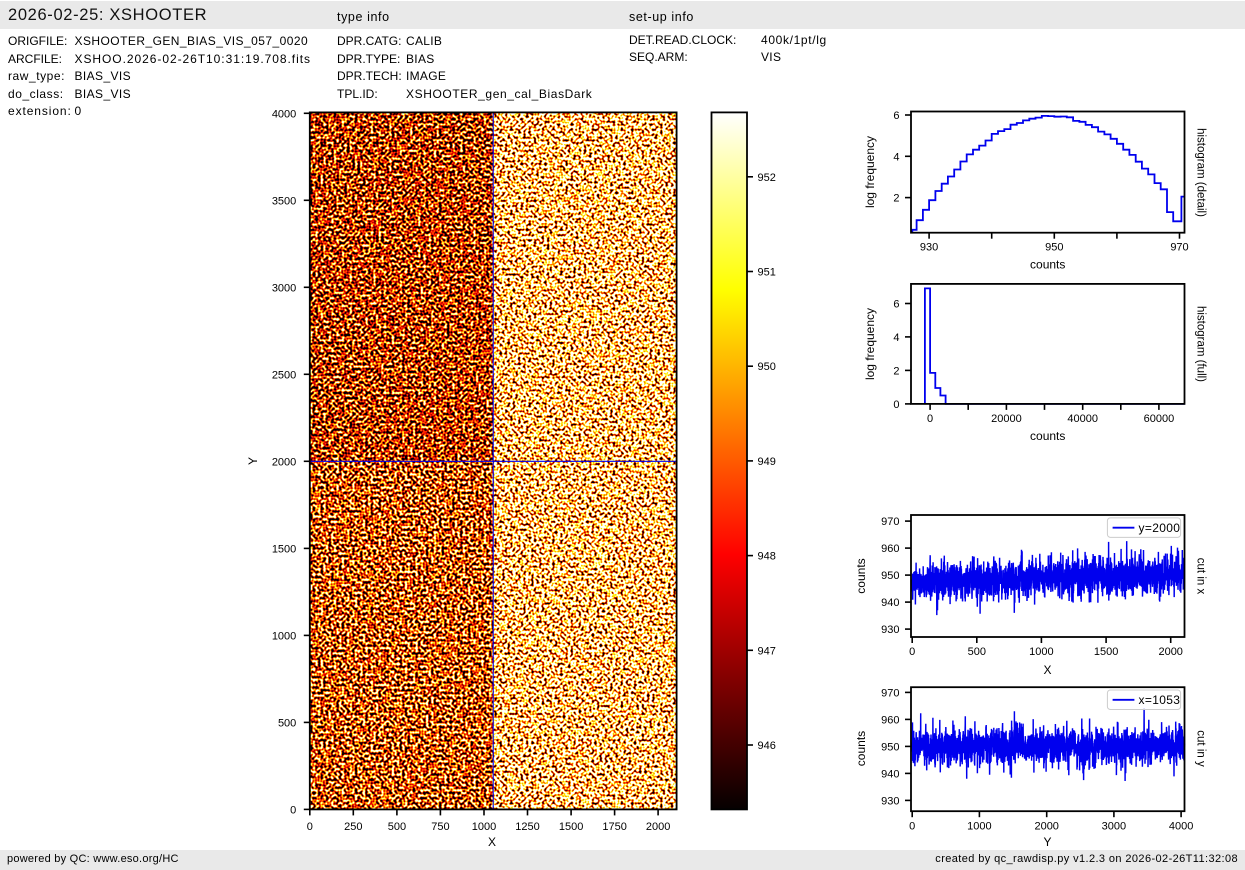 The width and height of the screenshot is (1245, 870). I want to click on svg-text: 946, so click(767, 746).